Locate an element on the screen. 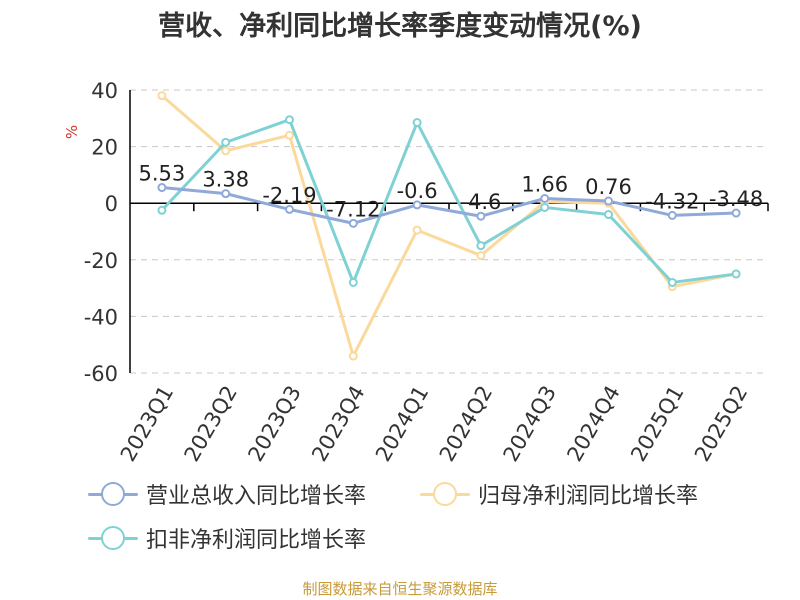  x-tick-label: 2023Q3 is located at coordinates (274, 424).